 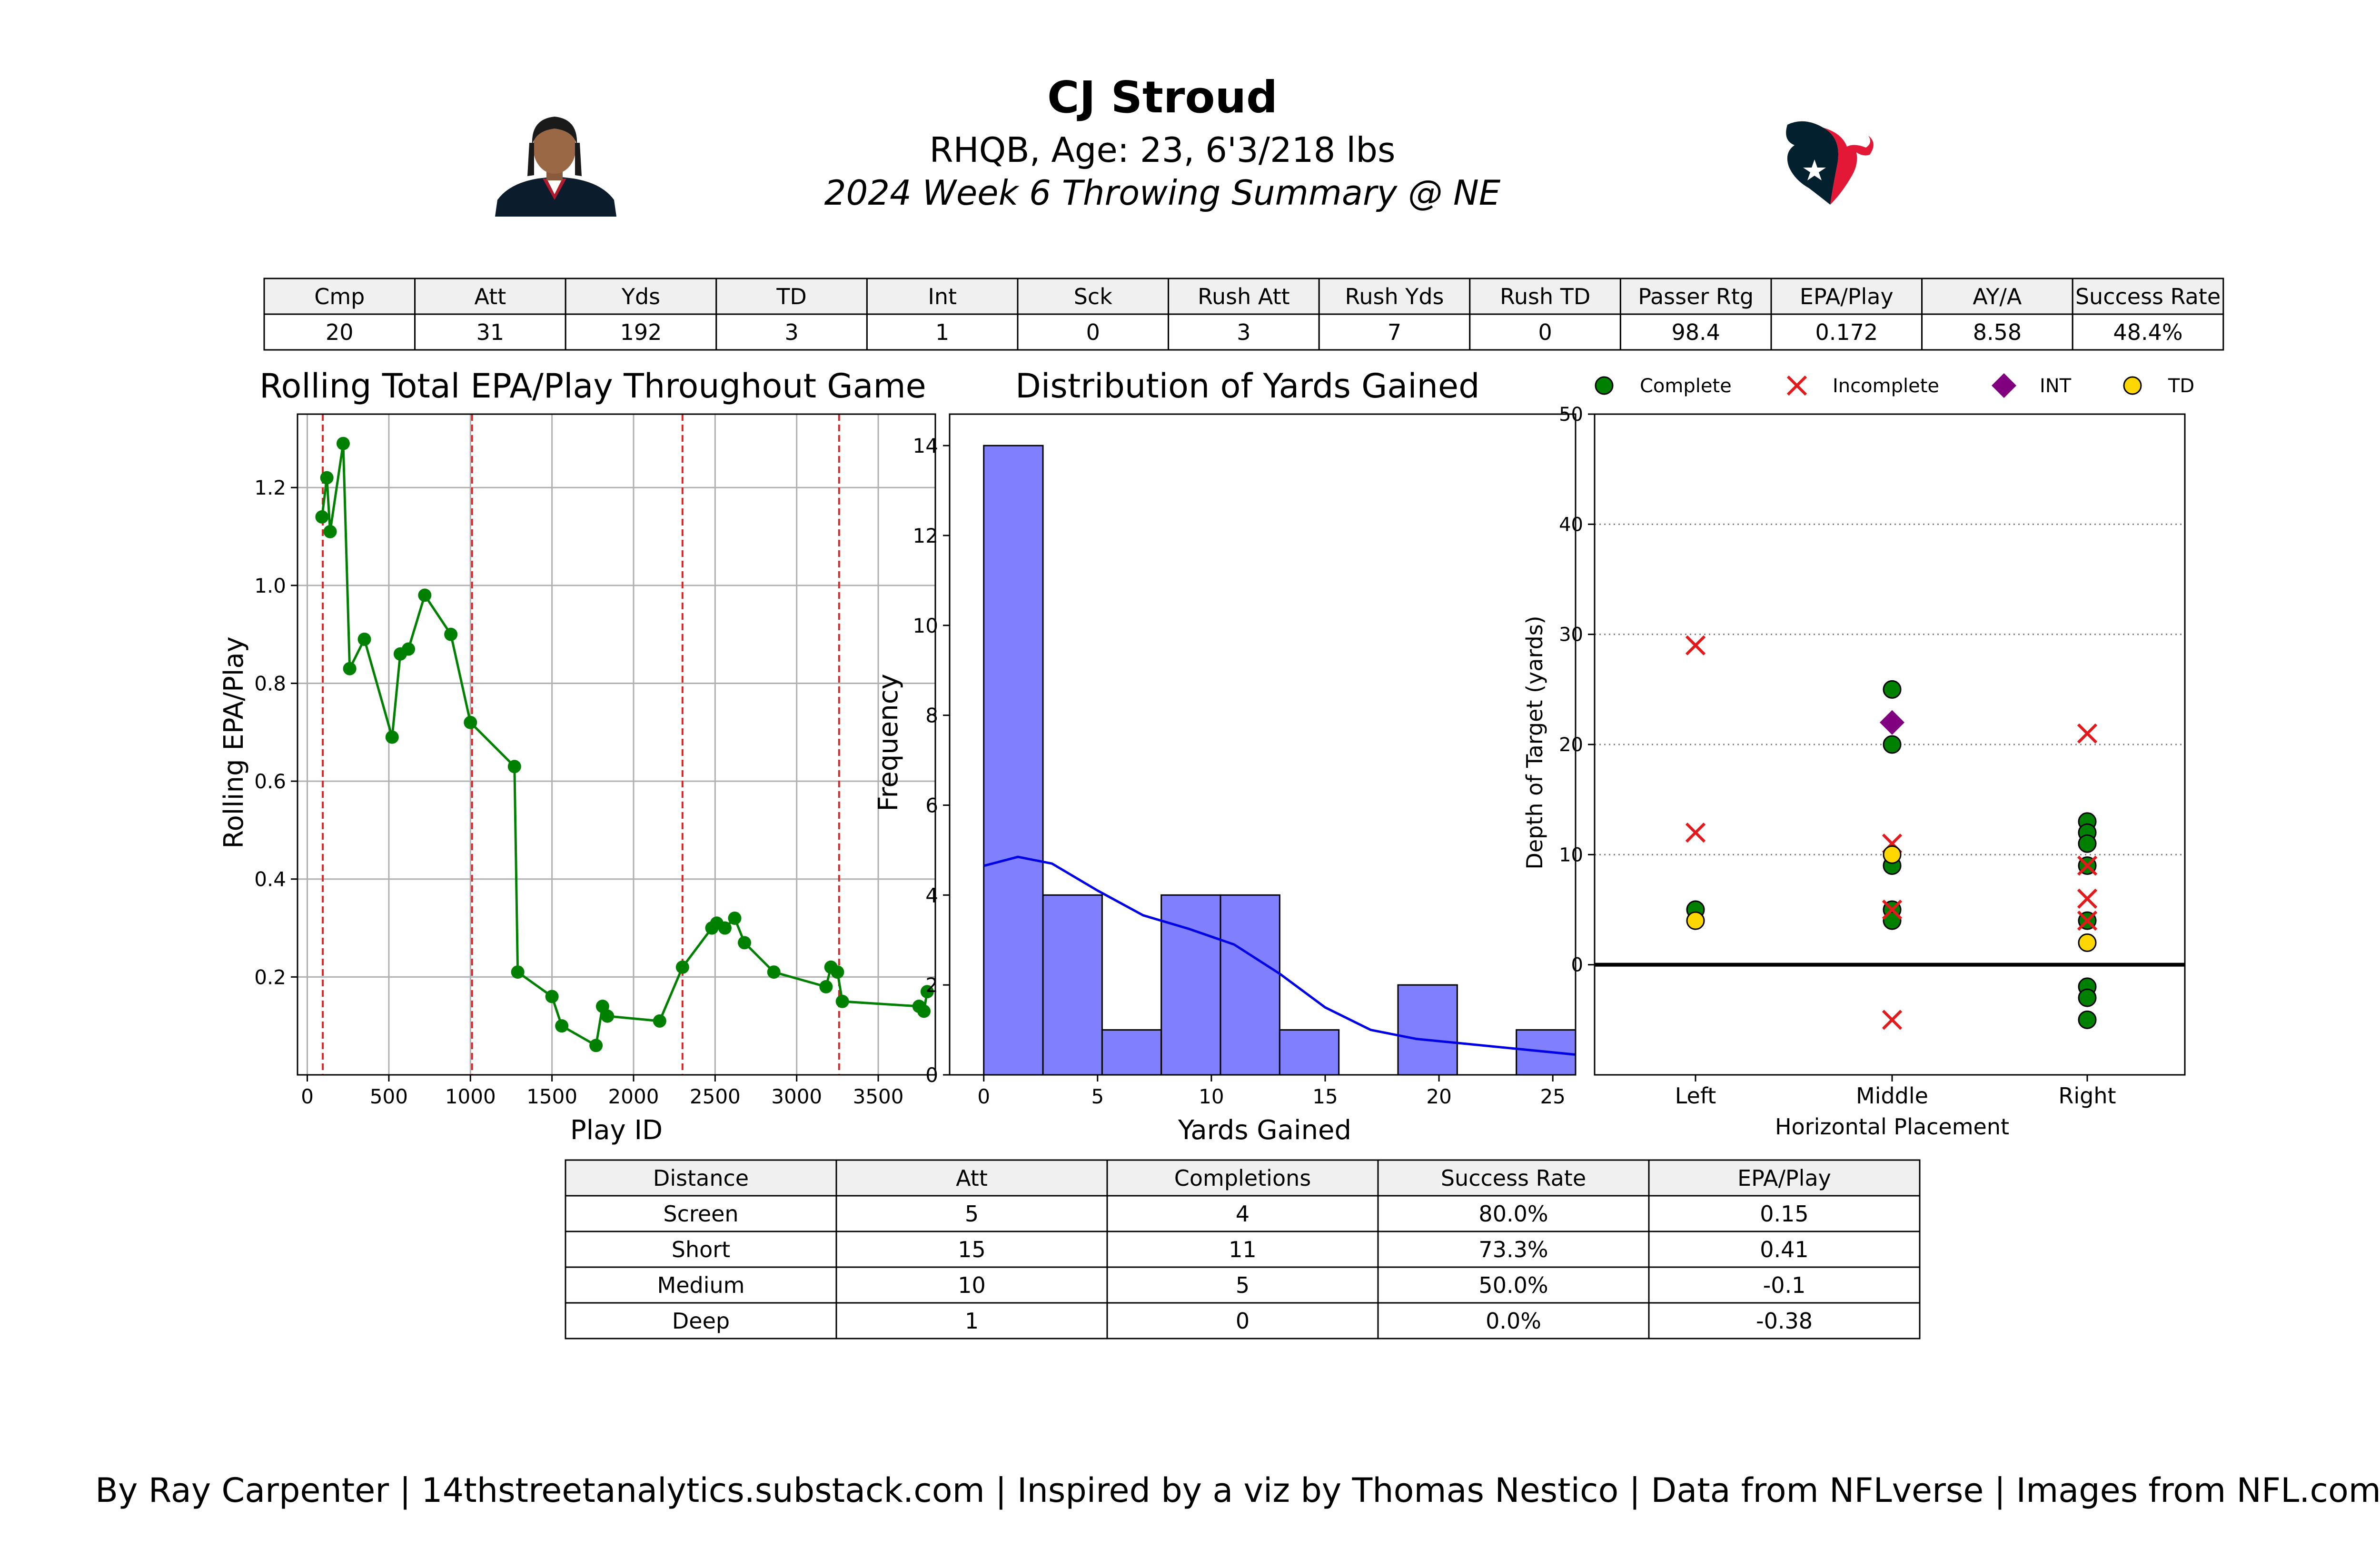 I want to click on stats-table-header: Sck, so click(x=1093, y=296).